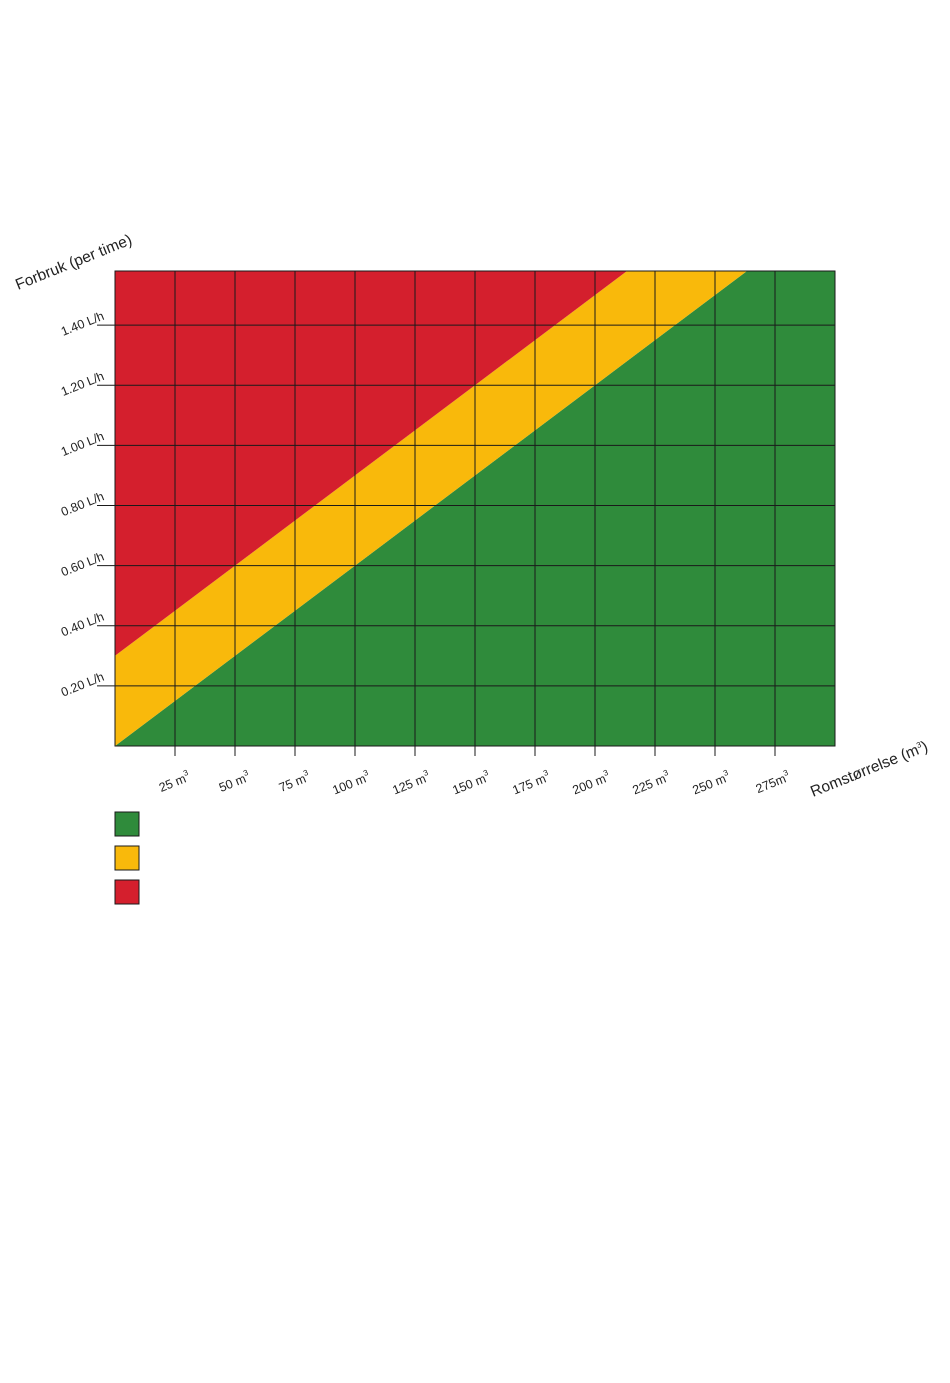 Image resolution: width=950 pixels, height=1383 pixels. What do you see at coordinates (82, 685) in the screenshot?
I see `y-tick-label: 0.20 L/h` at bounding box center [82, 685].